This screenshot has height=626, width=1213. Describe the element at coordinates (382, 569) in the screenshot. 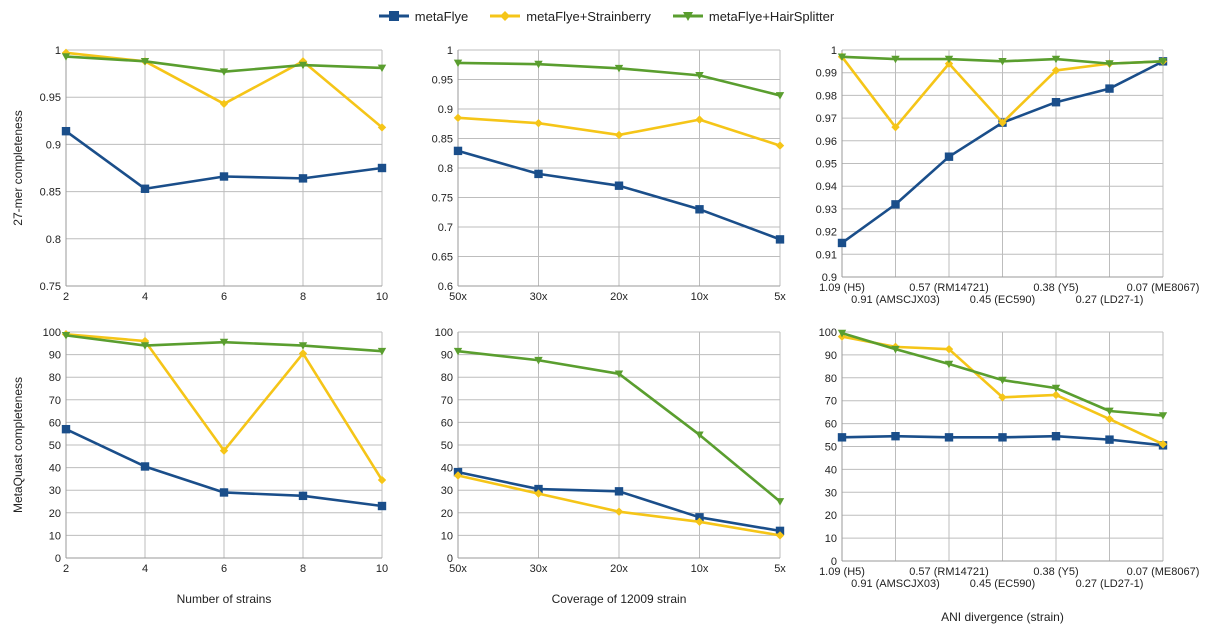

I see `x-tick-label: 10` at that location.